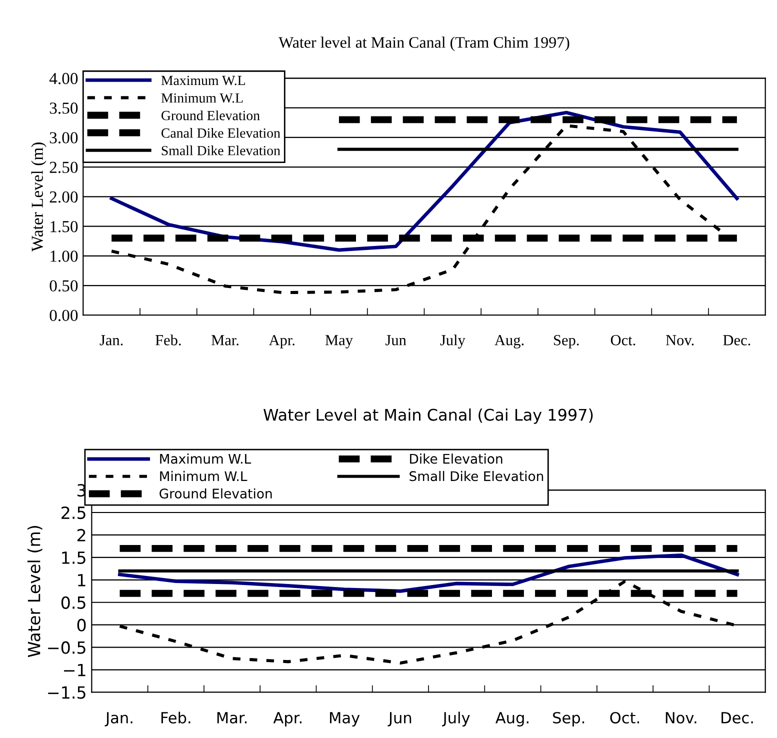 The width and height of the screenshot is (777, 738). Describe the element at coordinates (74, 558) in the screenshot. I see `y-tick-label: 1.5` at that location.